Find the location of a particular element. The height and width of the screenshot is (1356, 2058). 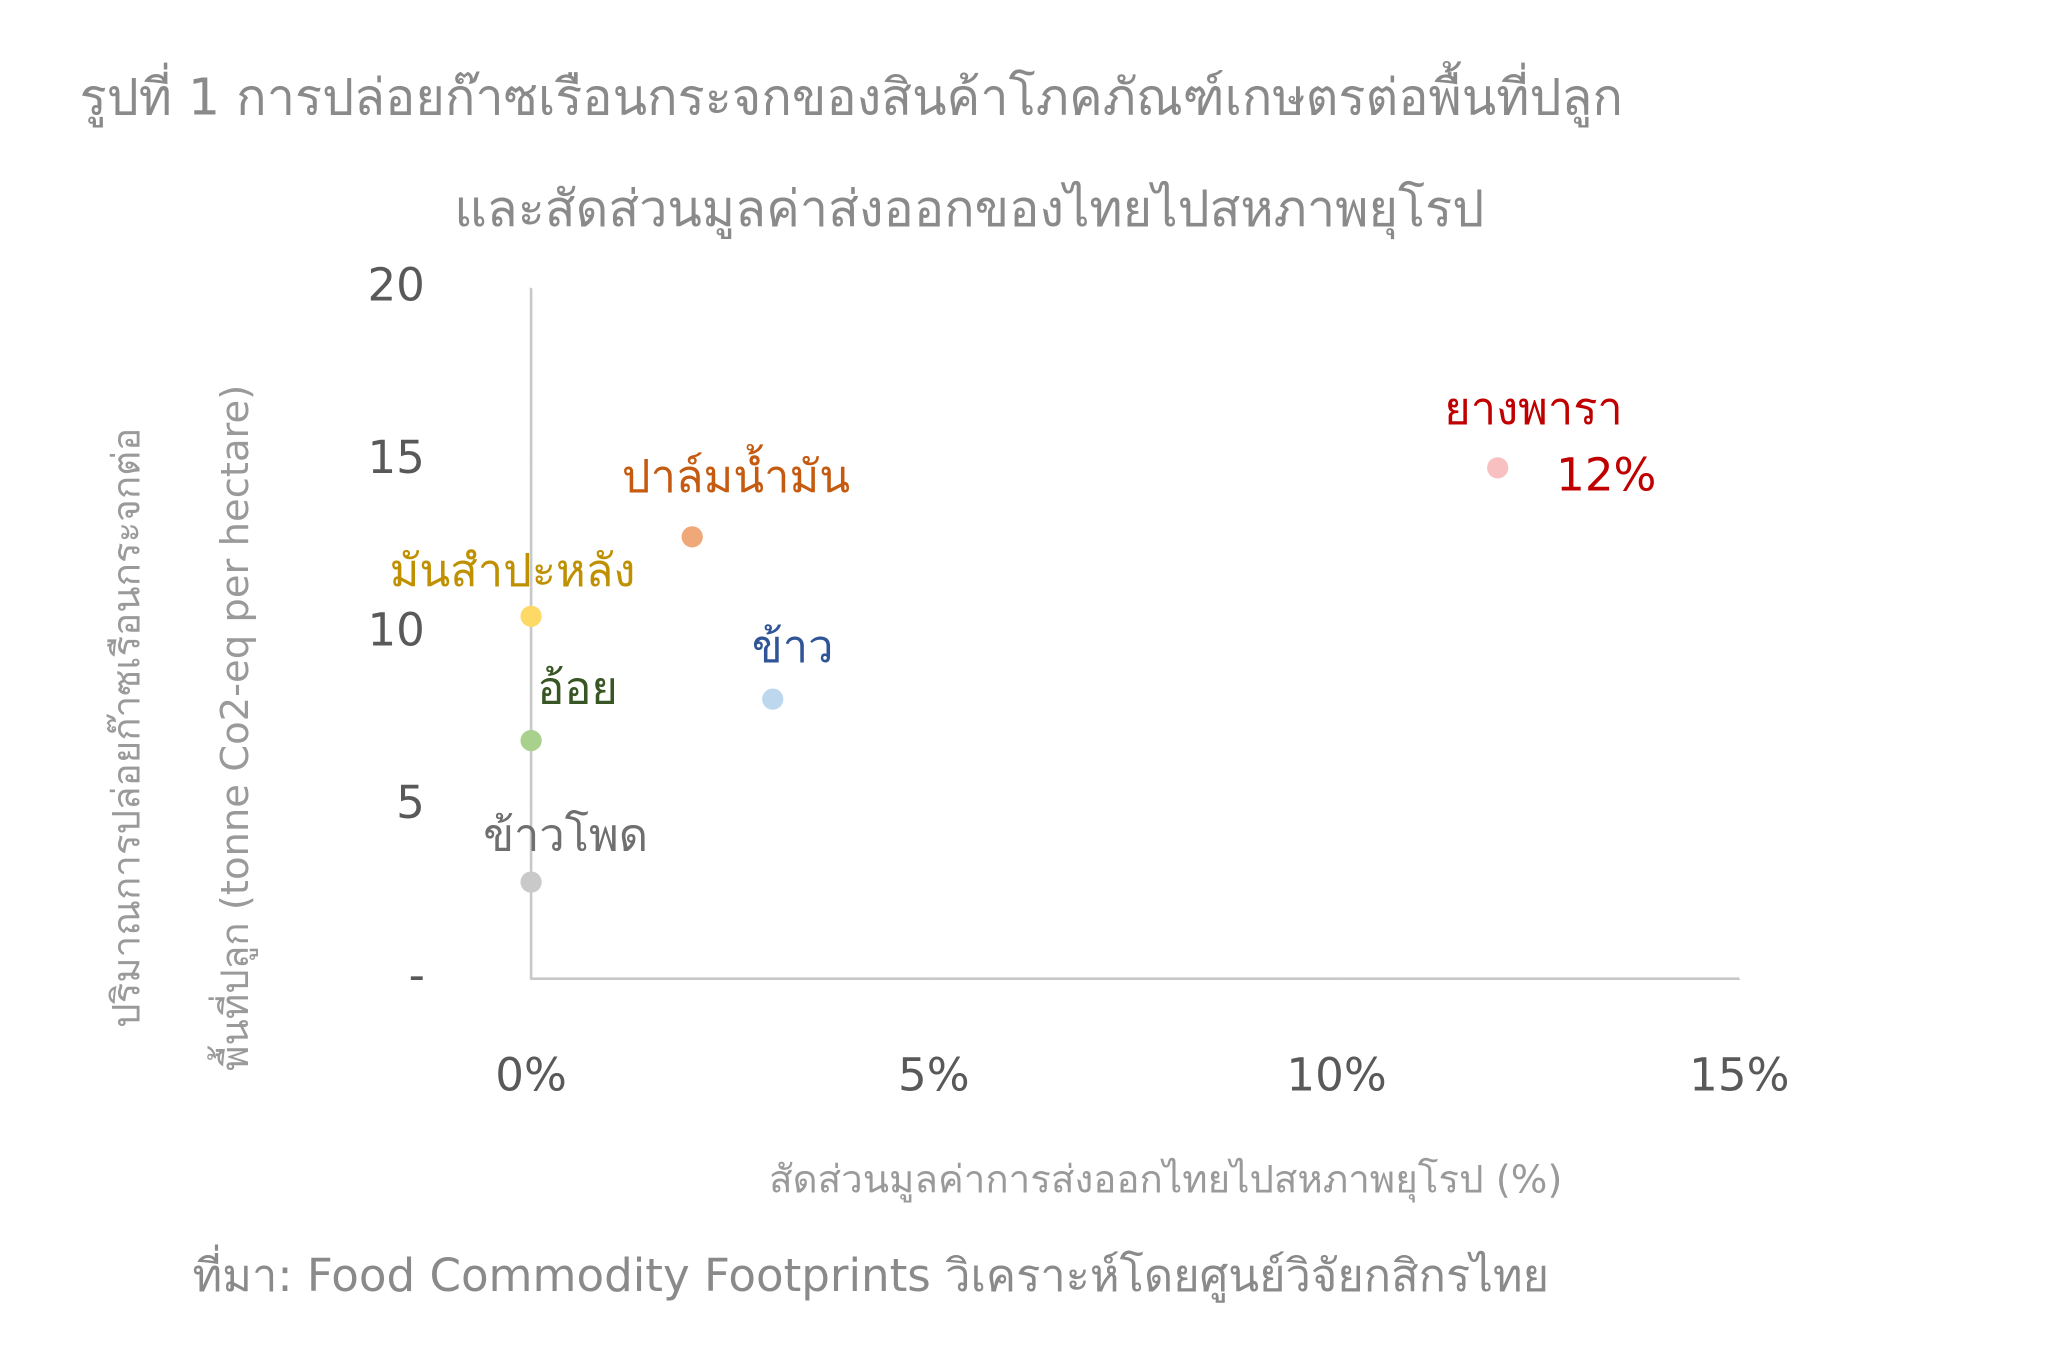

x-tick-label: 10% is located at coordinates (1336, 1074).